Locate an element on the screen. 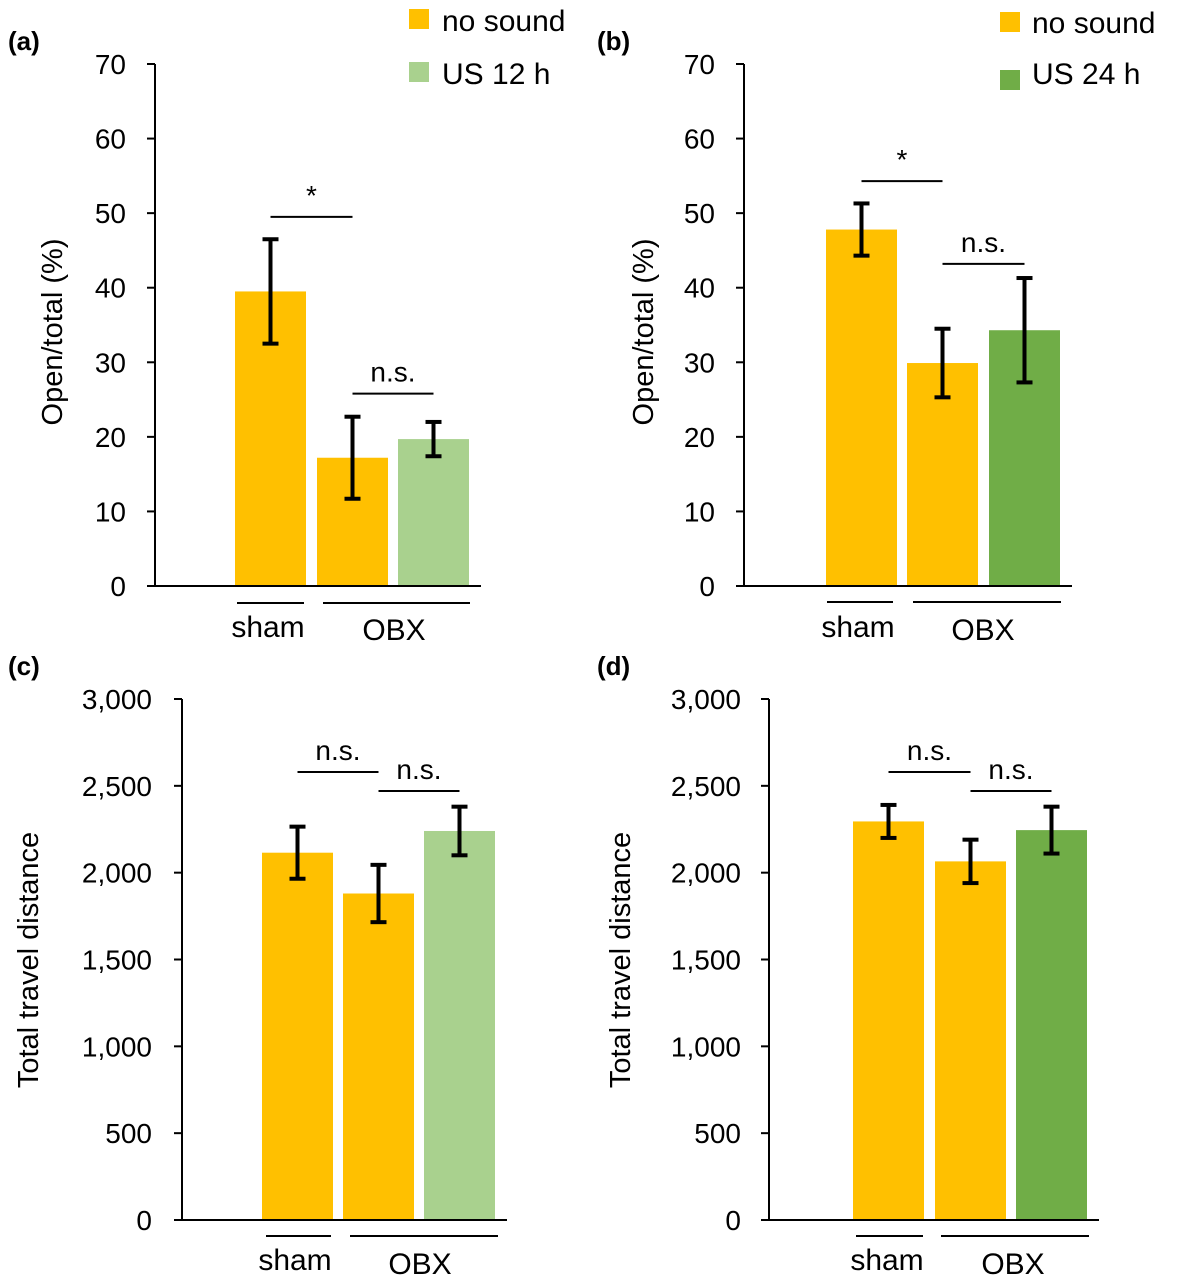  panel-label: (d) is located at coordinates (613, 666).